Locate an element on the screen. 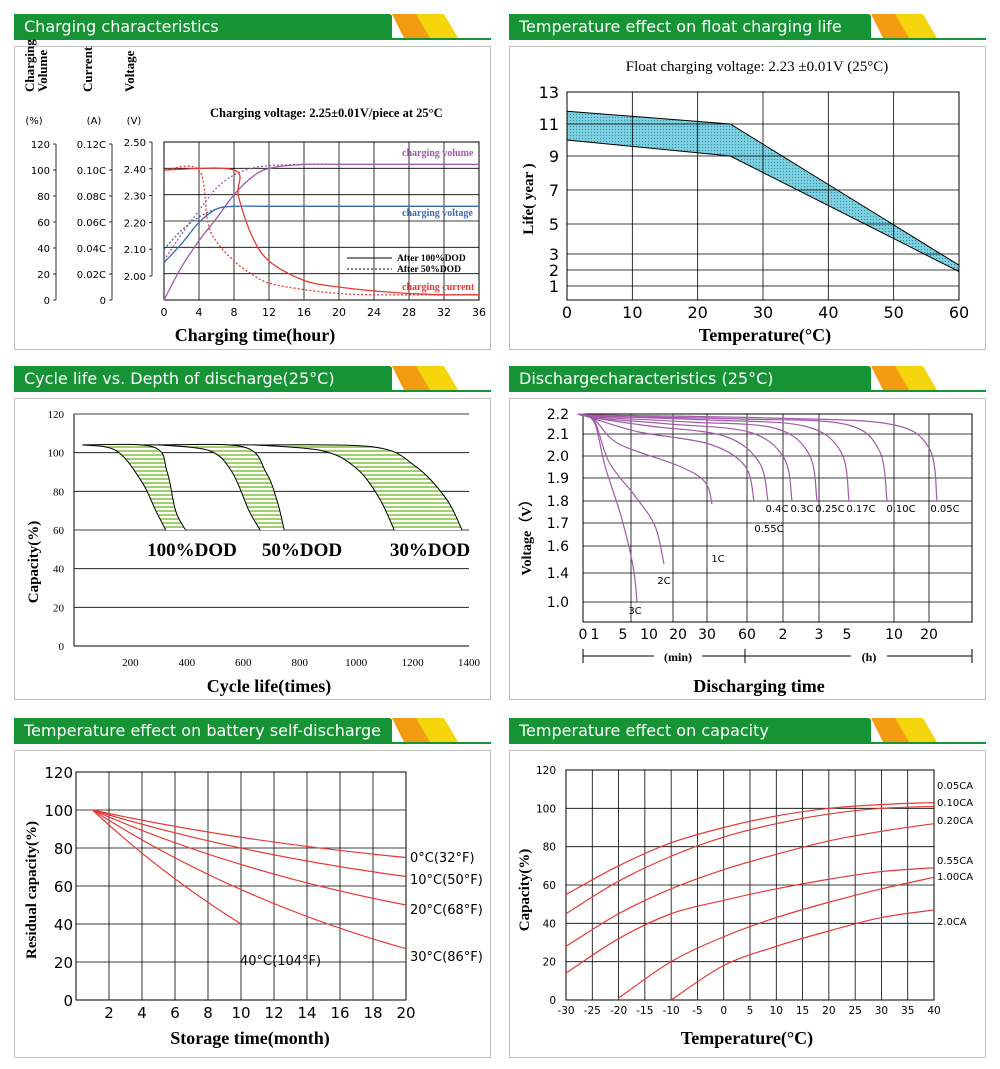 The image size is (1000, 1069). panel-header: Charging characteristics is located at coordinates (252, 27).